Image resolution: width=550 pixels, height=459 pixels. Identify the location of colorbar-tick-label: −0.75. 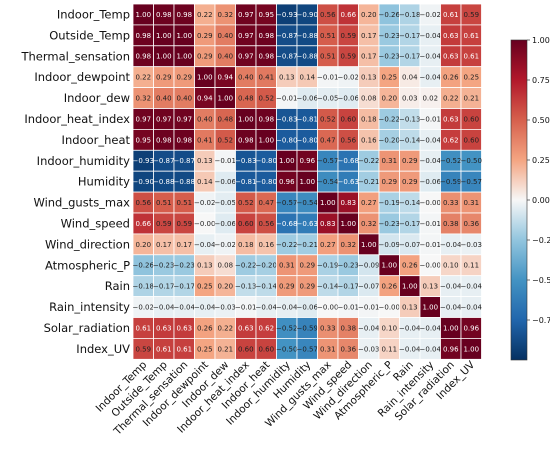
(541, 320).